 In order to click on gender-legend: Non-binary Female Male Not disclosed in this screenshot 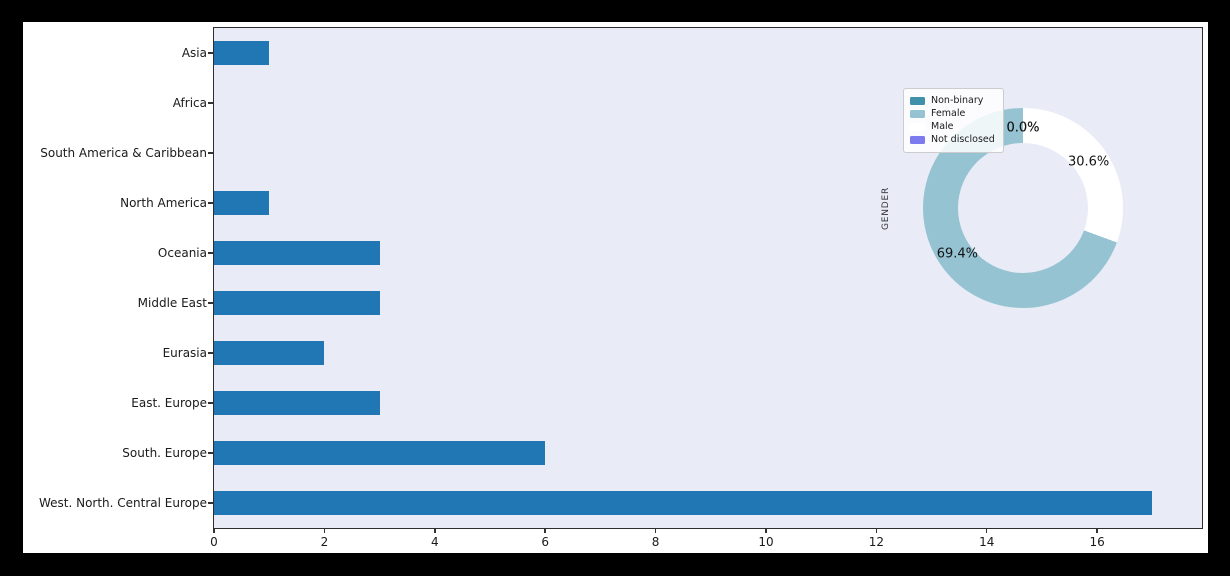, I will do `click(953, 120)`.